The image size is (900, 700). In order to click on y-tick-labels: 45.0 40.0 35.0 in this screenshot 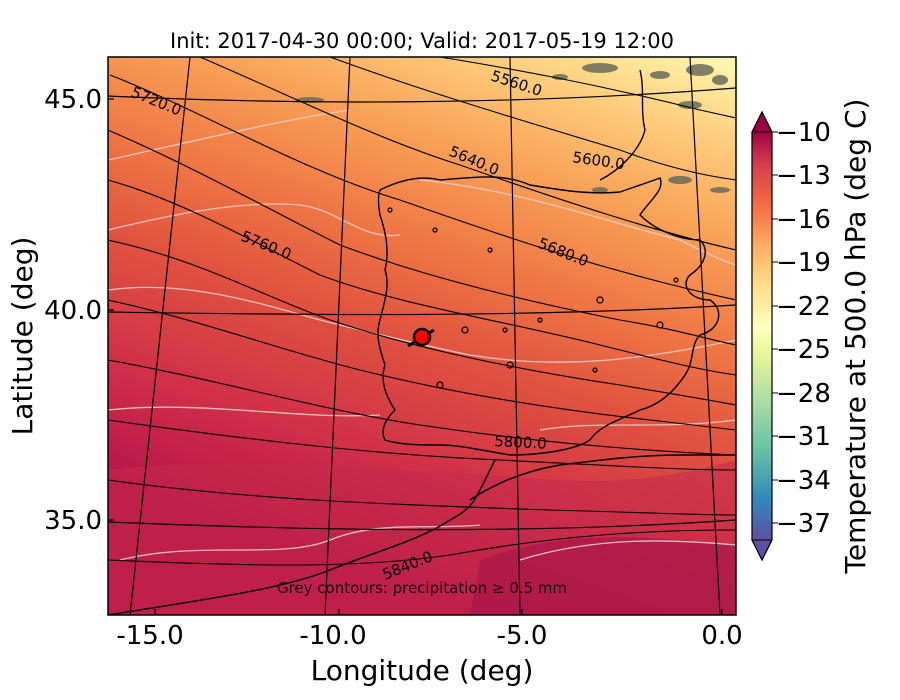, I will do `click(73, 310)`.